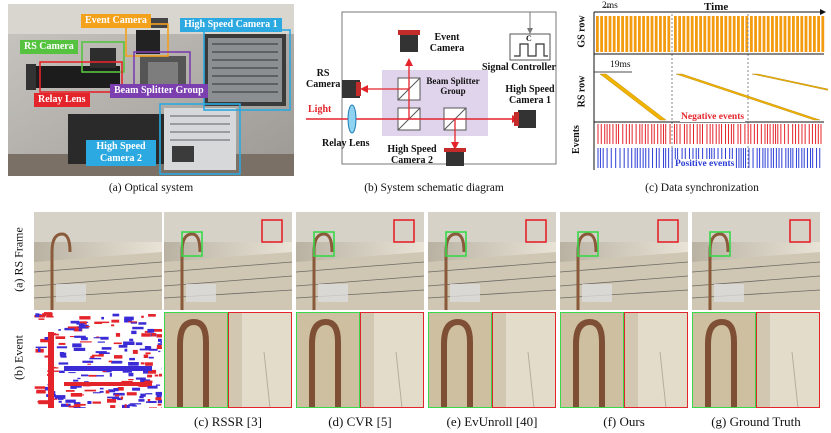  I want to click on schematic-label-beam-splitter-group-text: Beam Splitter Group, so click(453, 86).